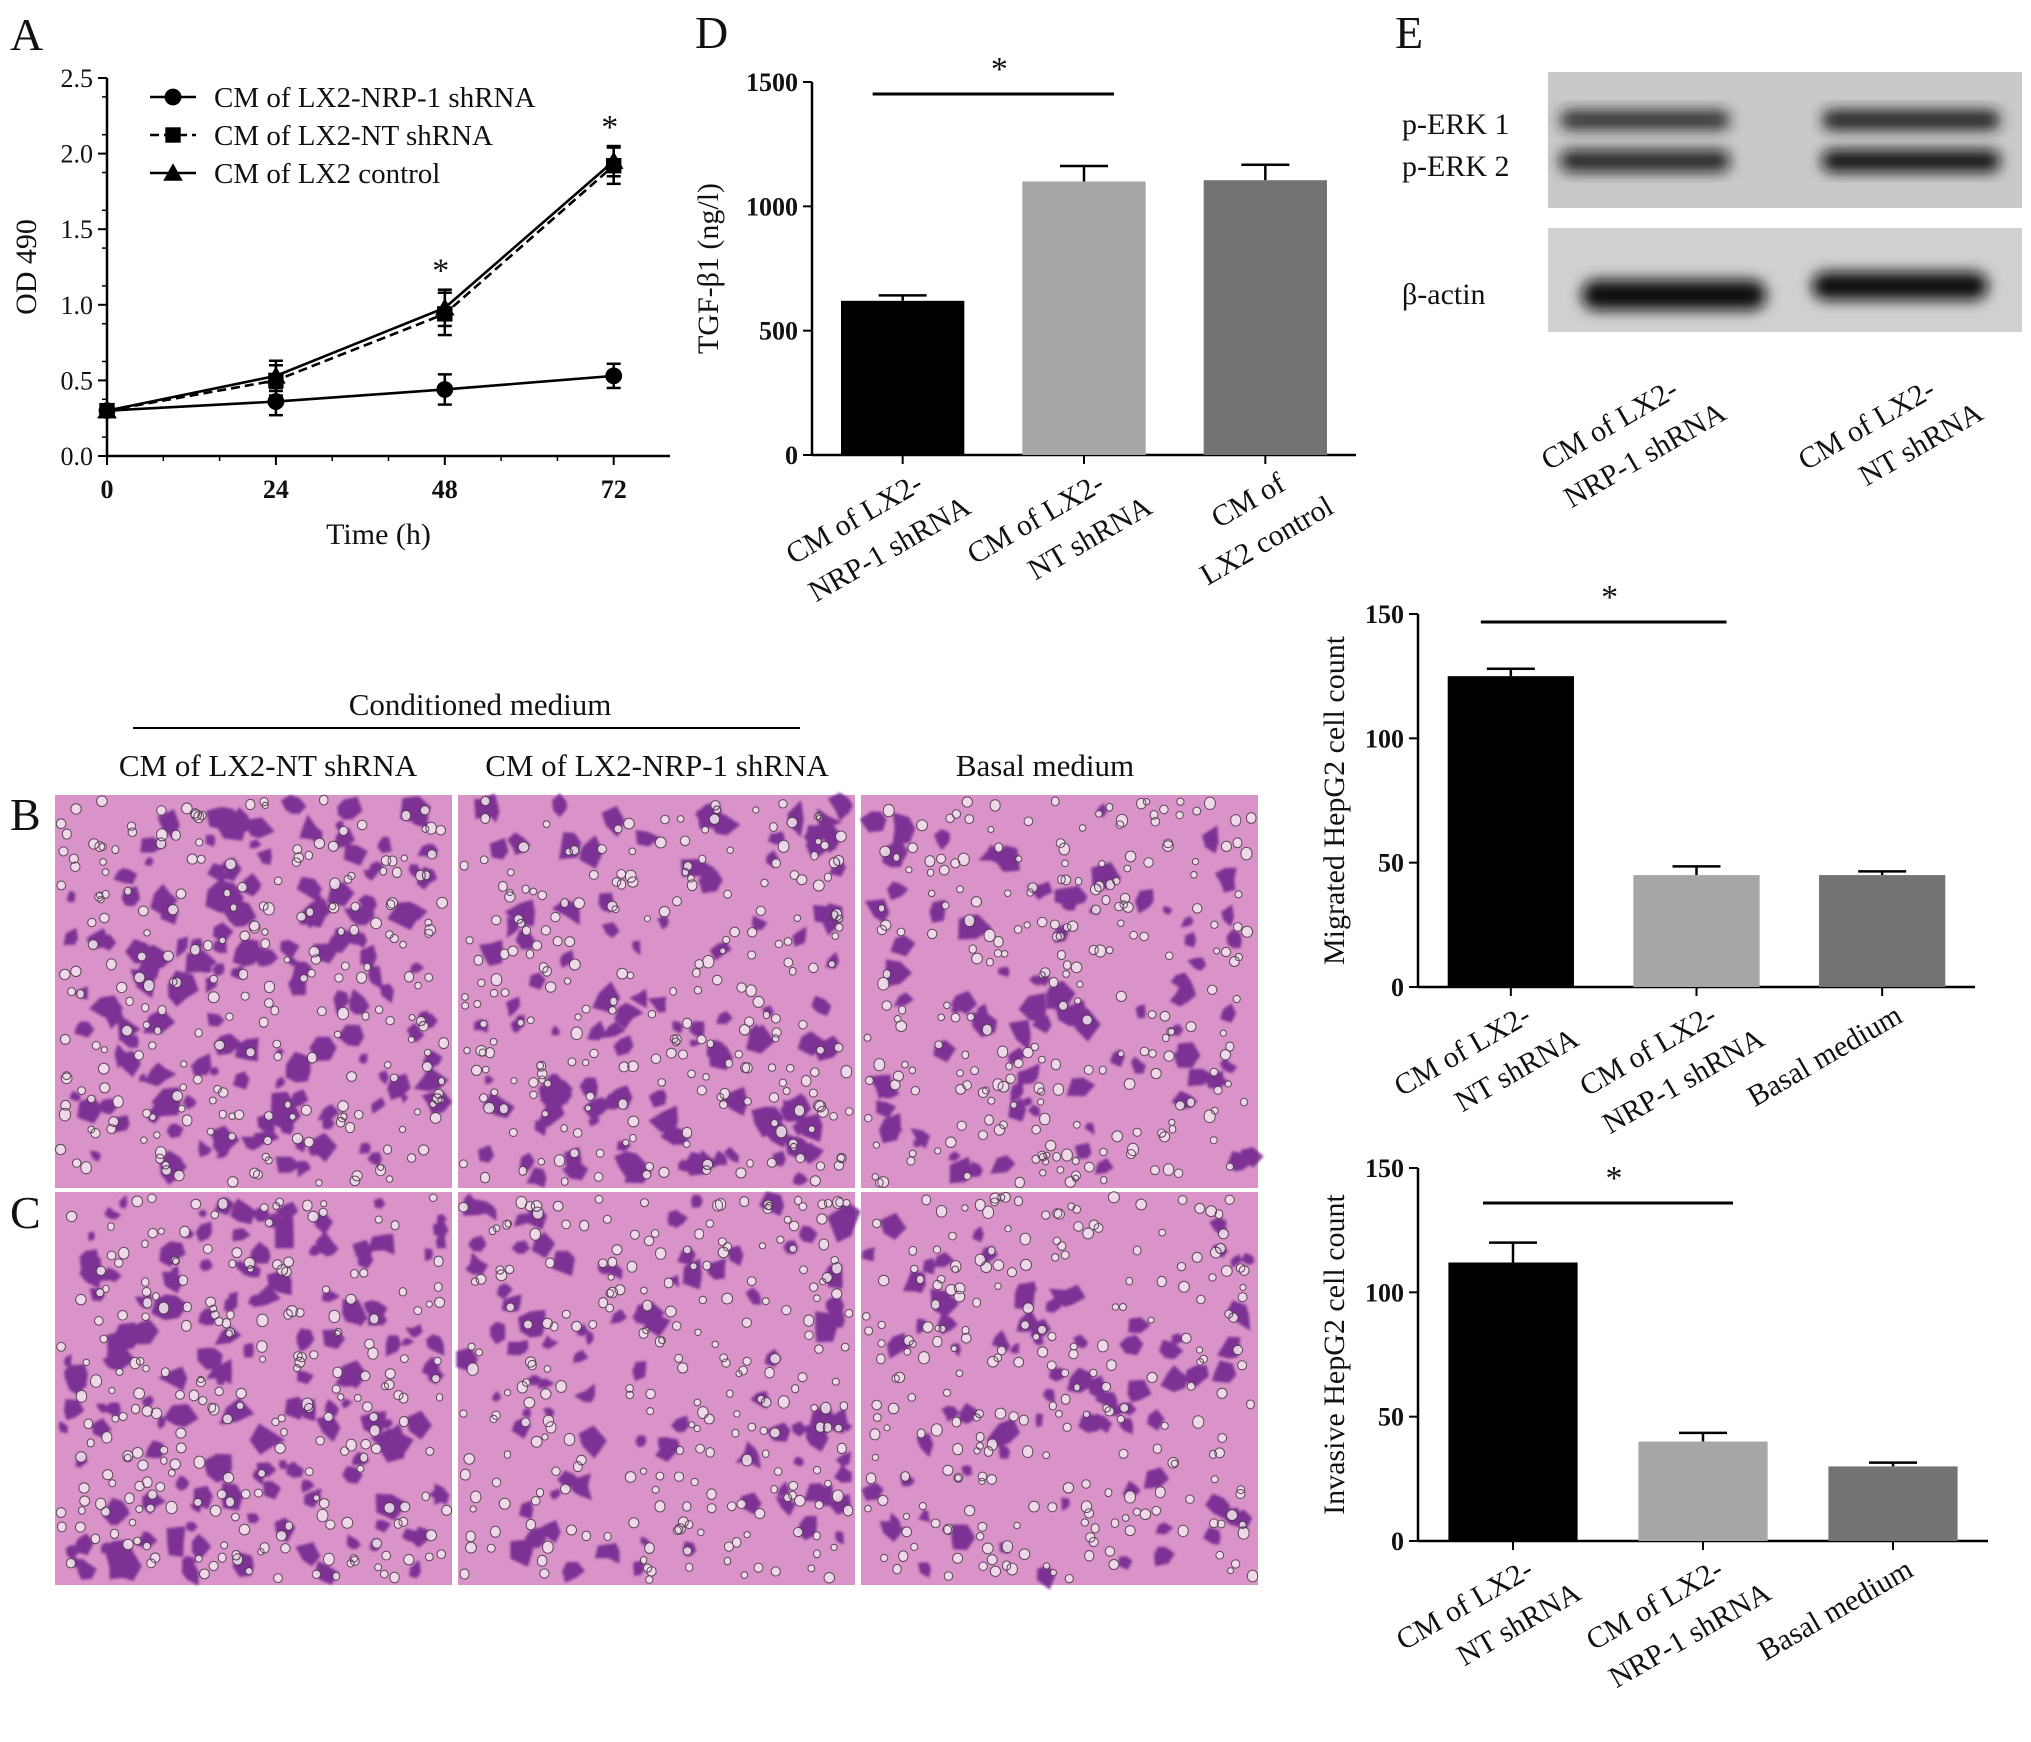 This screenshot has width=2031, height=1742. I want to click on y-axis-title: TGF-β1 (ng/l), so click(708, 268).